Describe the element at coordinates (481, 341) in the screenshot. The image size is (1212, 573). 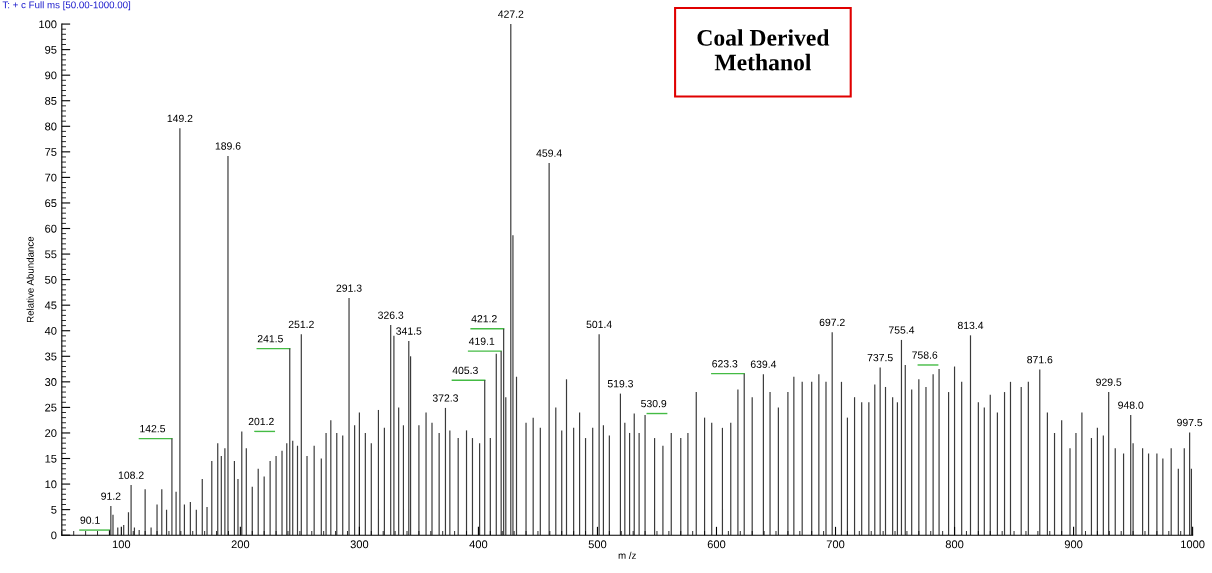
I see `annotation: 419.1` at that location.